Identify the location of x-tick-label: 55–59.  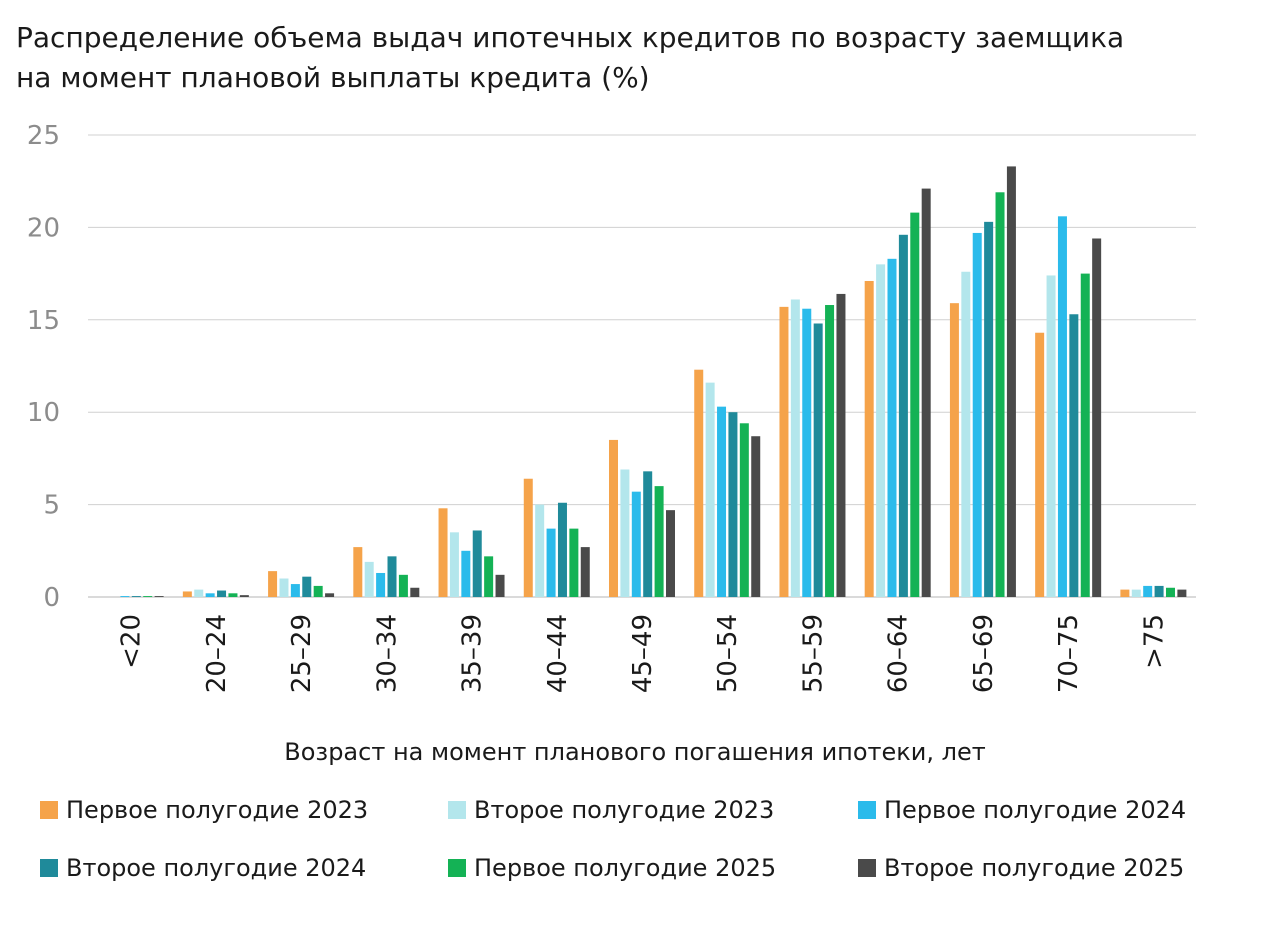
(813, 653).